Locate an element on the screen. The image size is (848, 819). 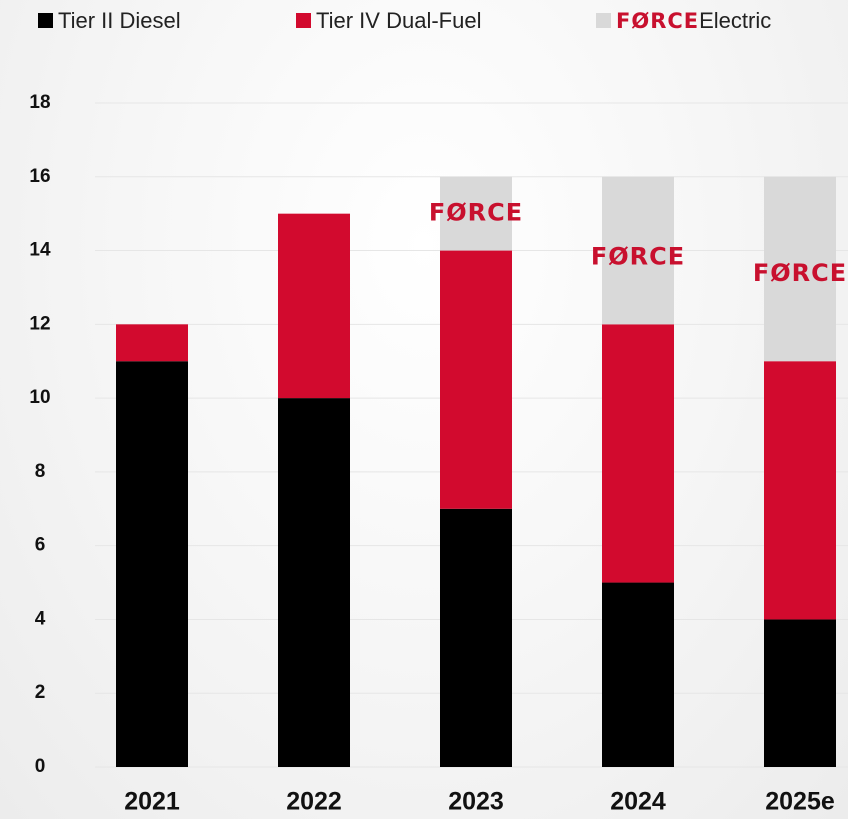
legend-label: FØRCEElectric is located at coordinates (693, 20).